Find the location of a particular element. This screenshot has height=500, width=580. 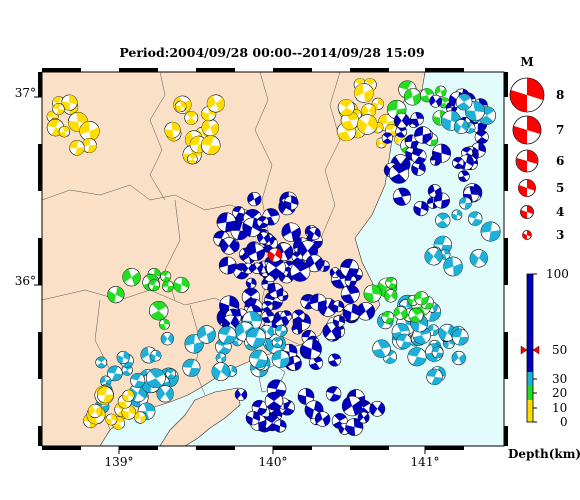

mag-label-7: 7 is located at coordinates (560, 130).